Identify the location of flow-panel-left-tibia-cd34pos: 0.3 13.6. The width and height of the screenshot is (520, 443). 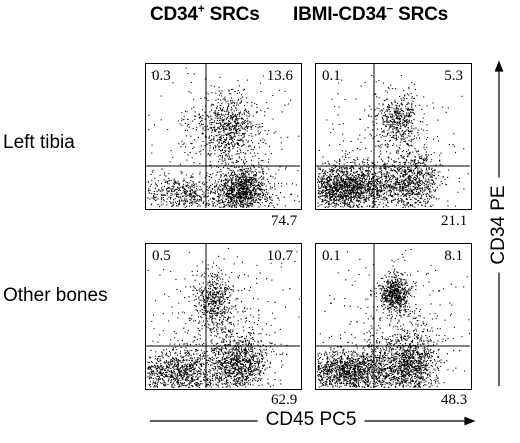
(223, 136).